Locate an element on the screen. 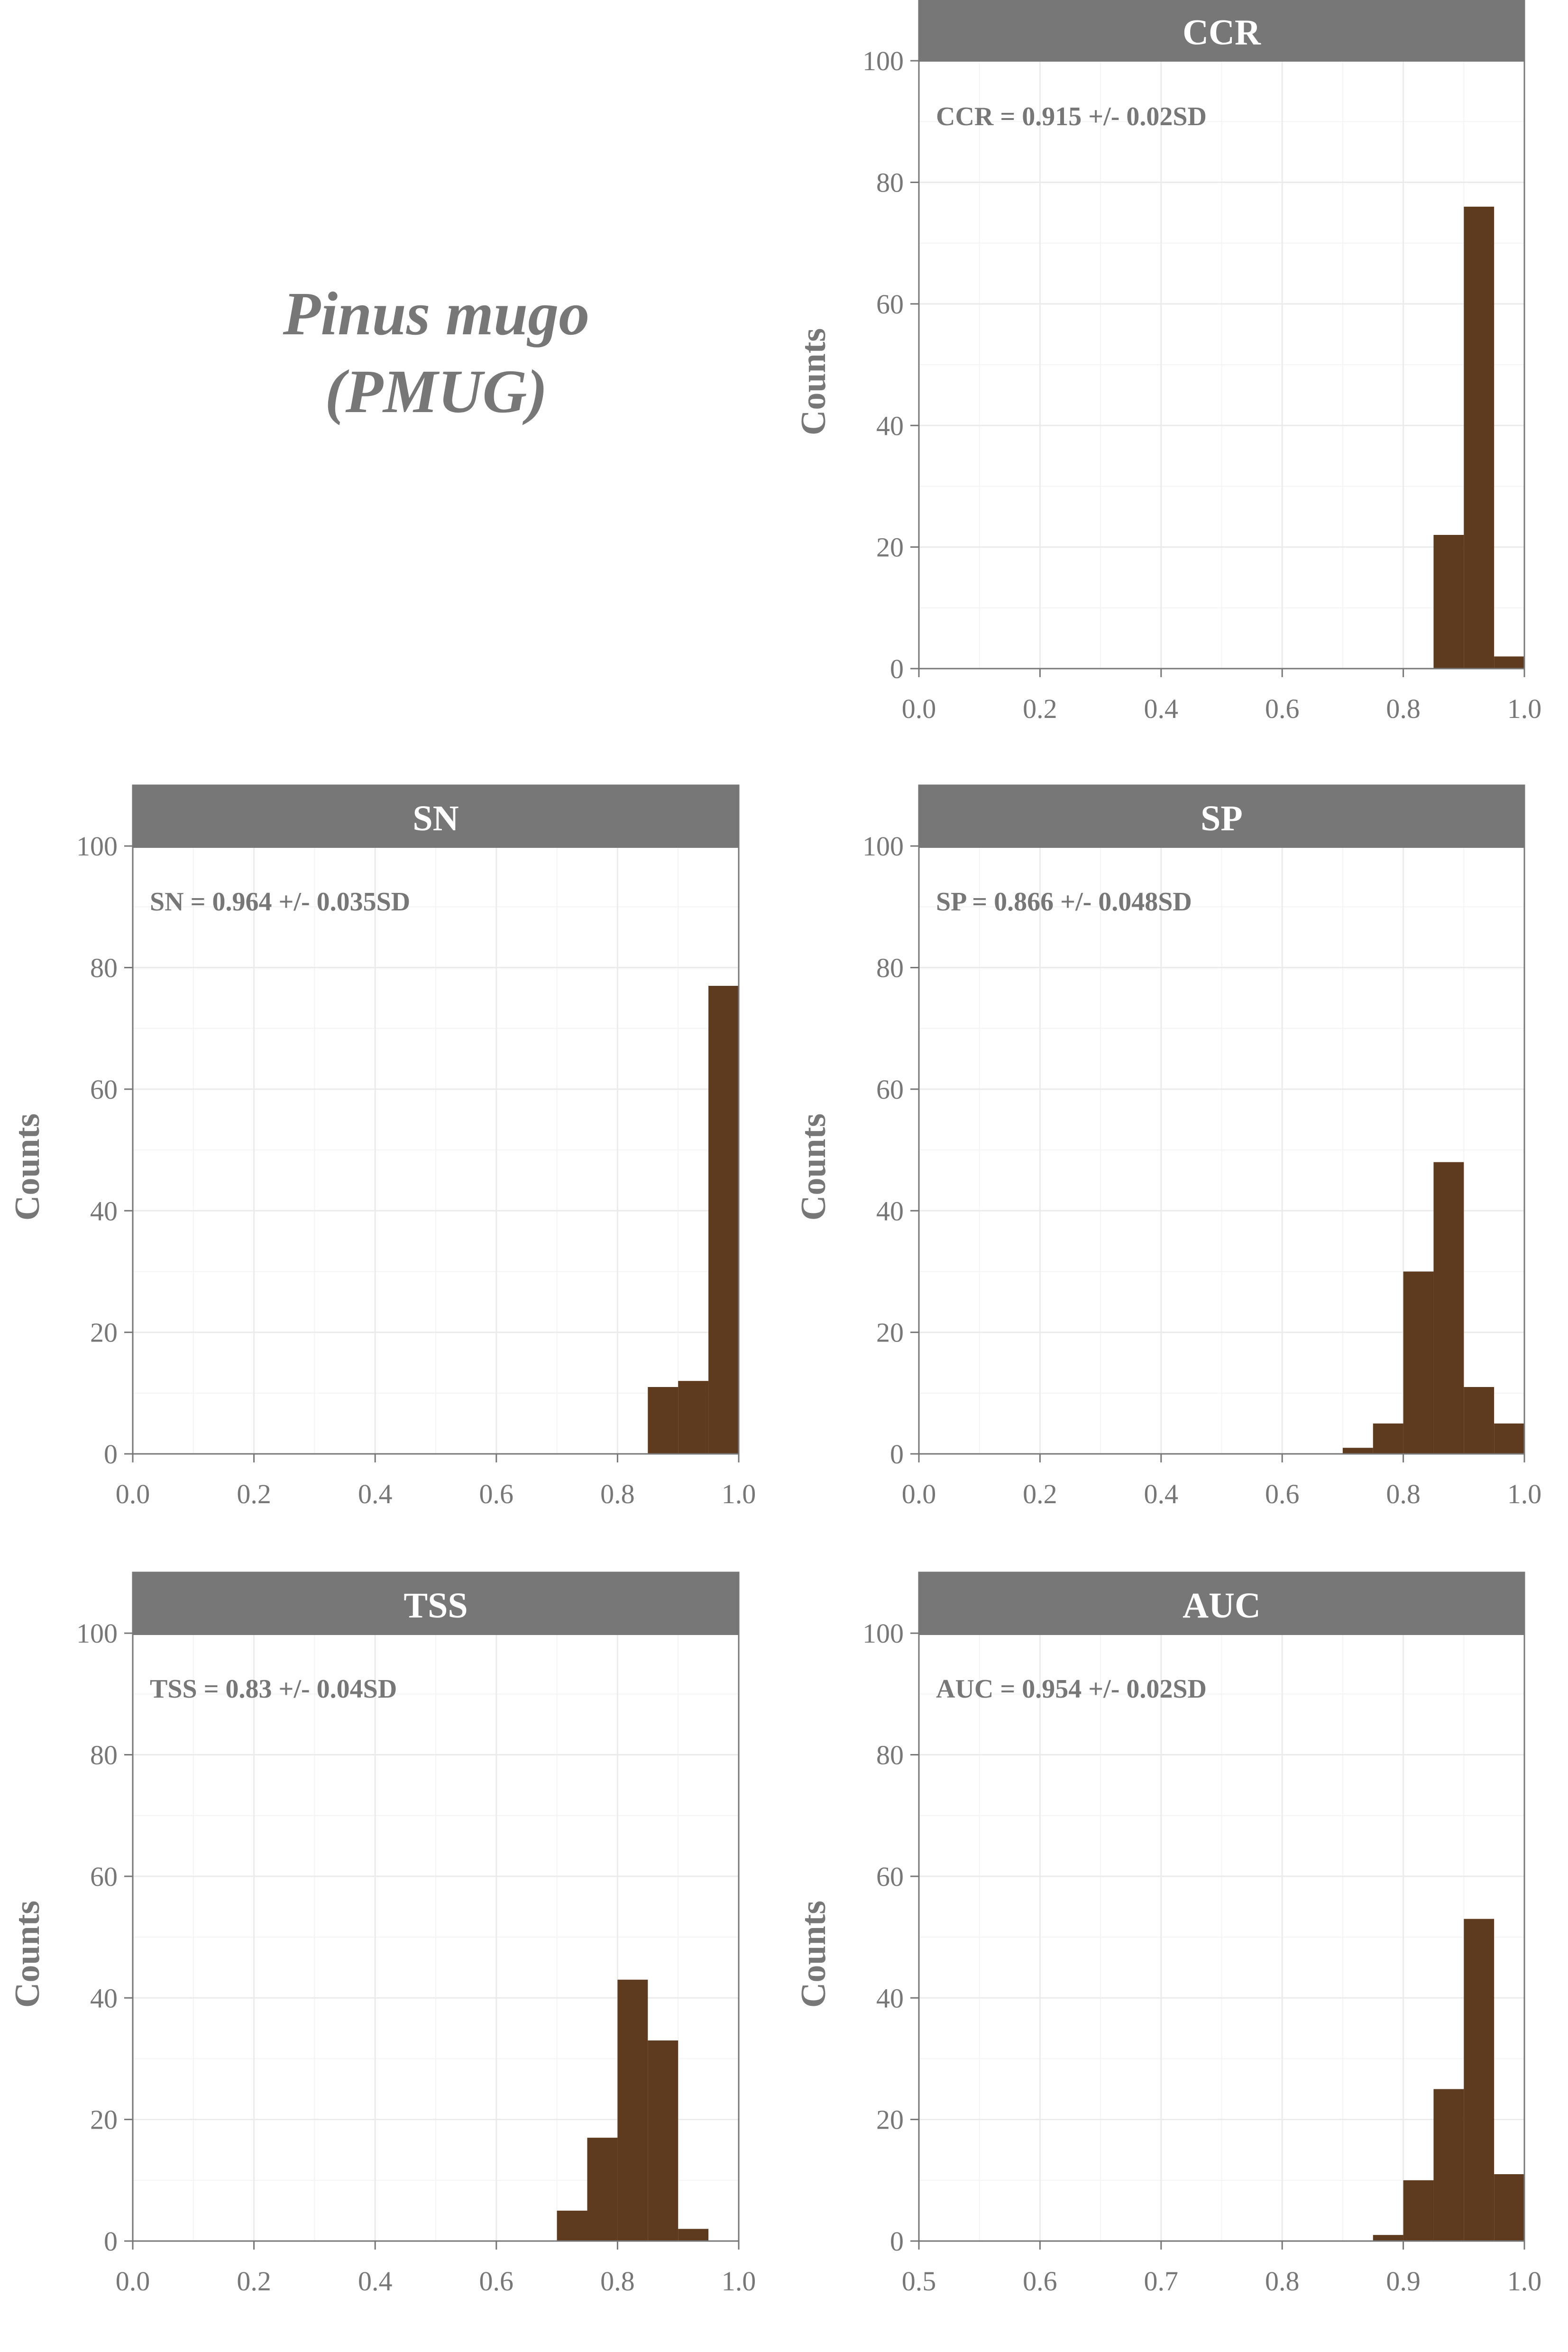  x-tick-label: 0.7 is located at coordinates (1161, 2281).